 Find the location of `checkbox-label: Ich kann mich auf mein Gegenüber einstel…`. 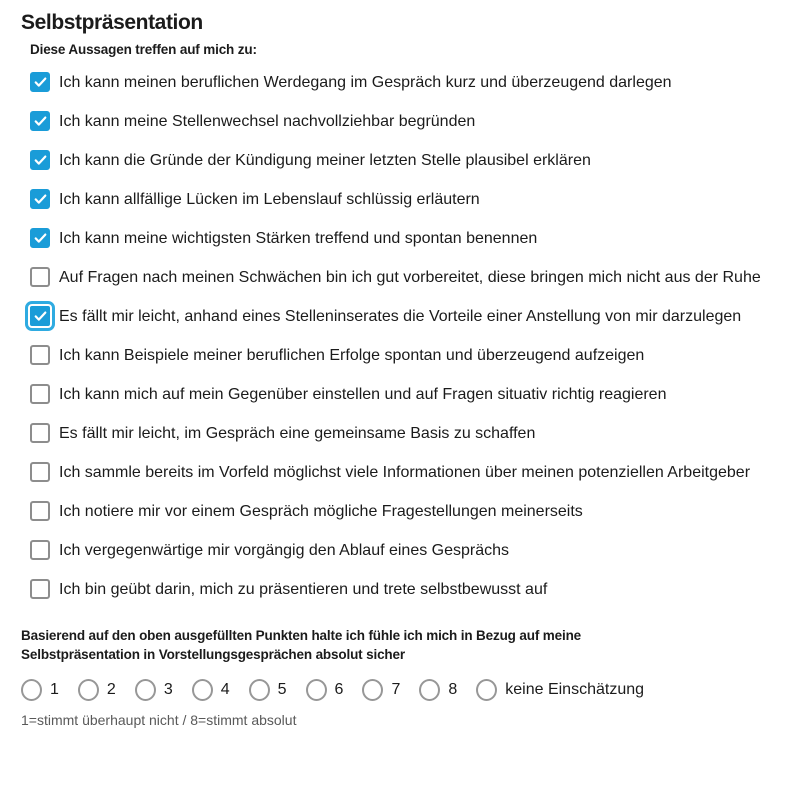

checkbox-label: Ich kann mich auf mein Gegenüber einstel… is located at coordinates (363, 394).